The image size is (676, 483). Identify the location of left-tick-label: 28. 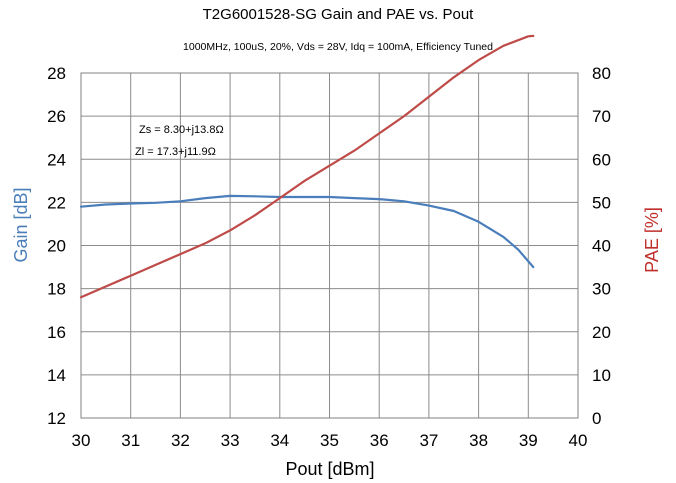
(56, 73).